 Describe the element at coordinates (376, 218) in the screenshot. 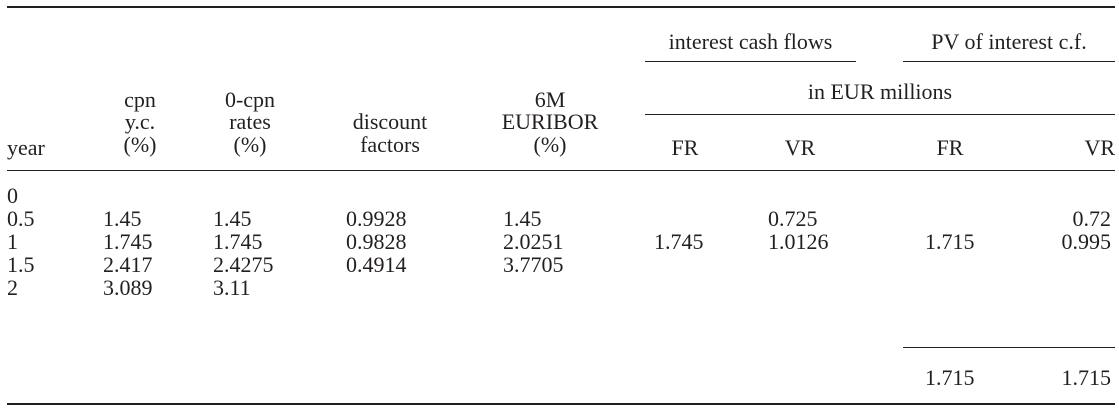

I see `table-cell-df: 0.9928` at that location.